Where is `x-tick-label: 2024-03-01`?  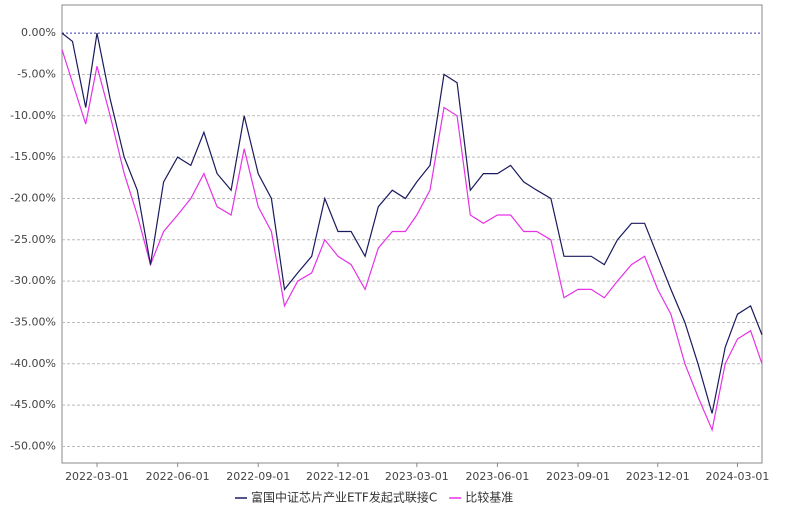
x-tick-label: 2024-03-01 is located at coordinates (738, 476).